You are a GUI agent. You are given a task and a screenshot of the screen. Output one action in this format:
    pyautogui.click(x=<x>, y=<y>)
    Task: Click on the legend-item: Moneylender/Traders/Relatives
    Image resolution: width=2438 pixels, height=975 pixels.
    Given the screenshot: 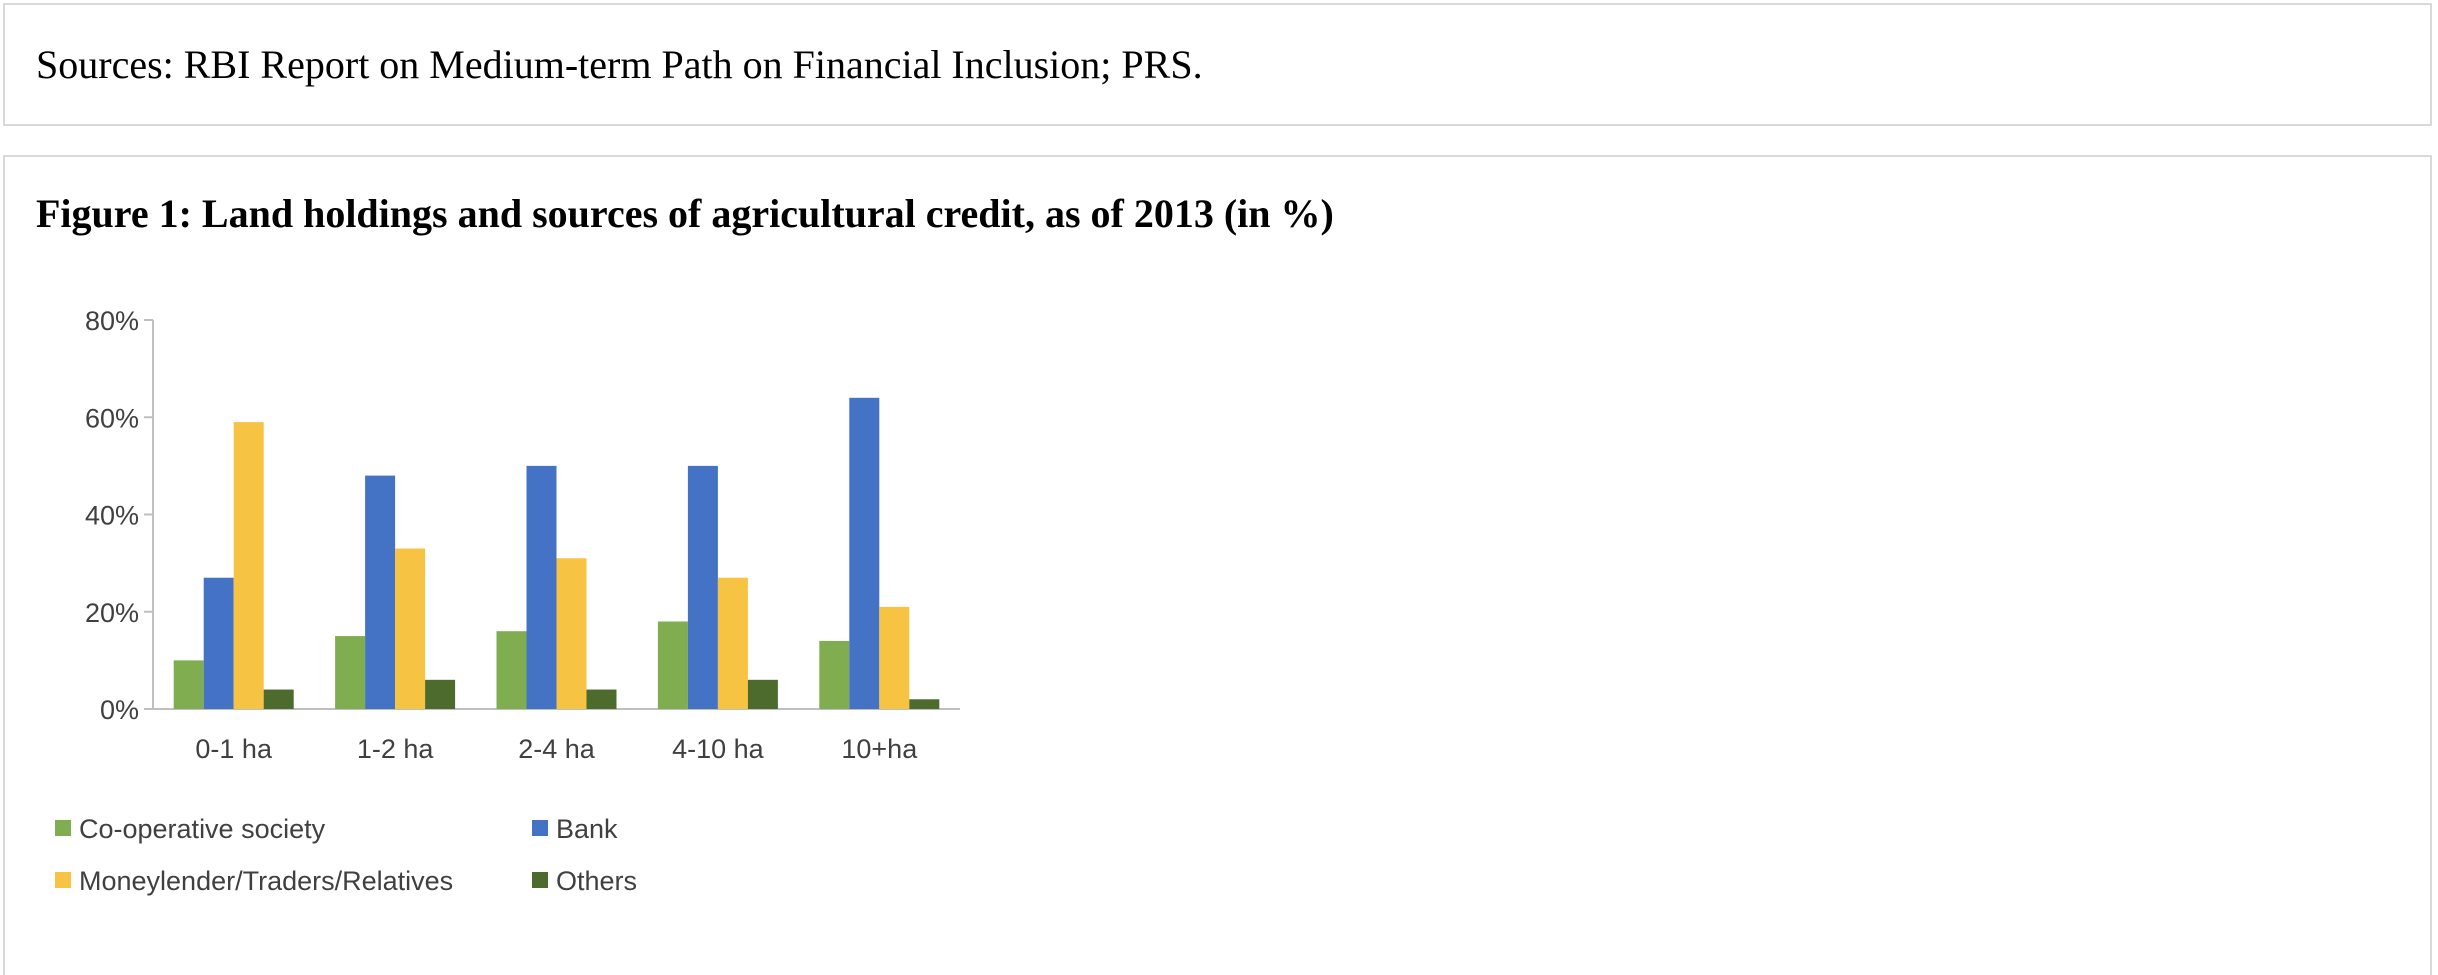 What is the action you would take?
    pyautogui.click(x=254, y=881)
    